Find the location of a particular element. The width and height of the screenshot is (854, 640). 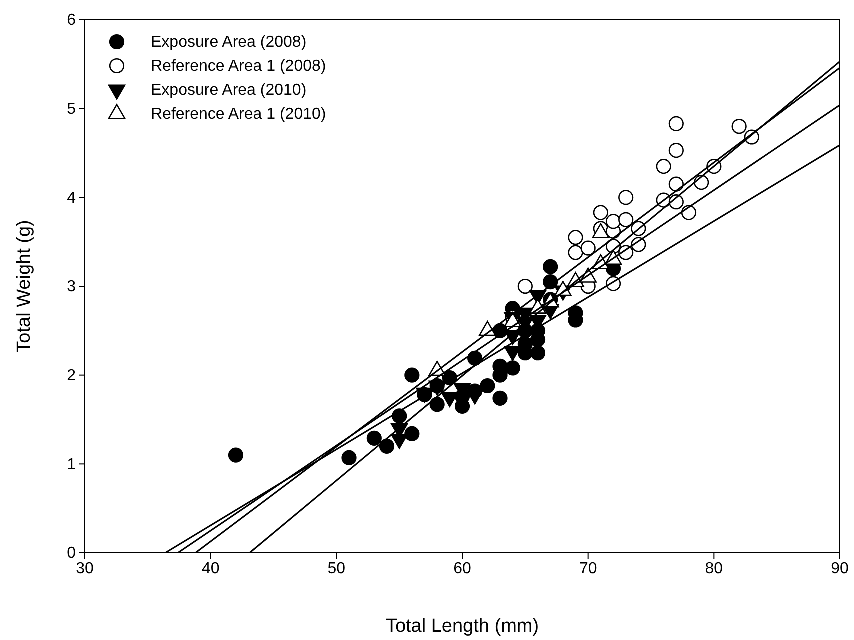

legend-label: Reference Area 1 (2010) is located at coordinates (238, 114).